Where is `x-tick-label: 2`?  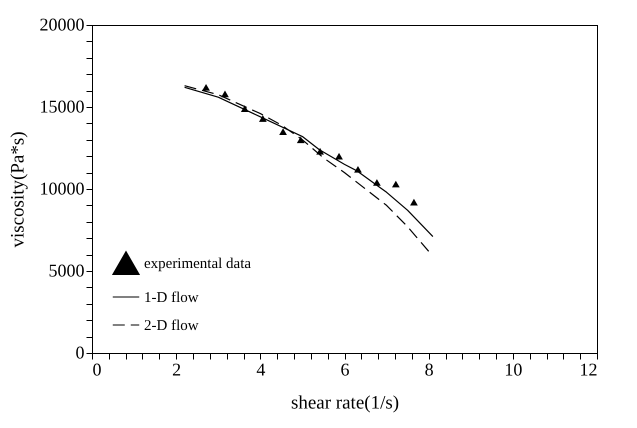 x-tick-label: 2 is located at coordinates (177, 370).